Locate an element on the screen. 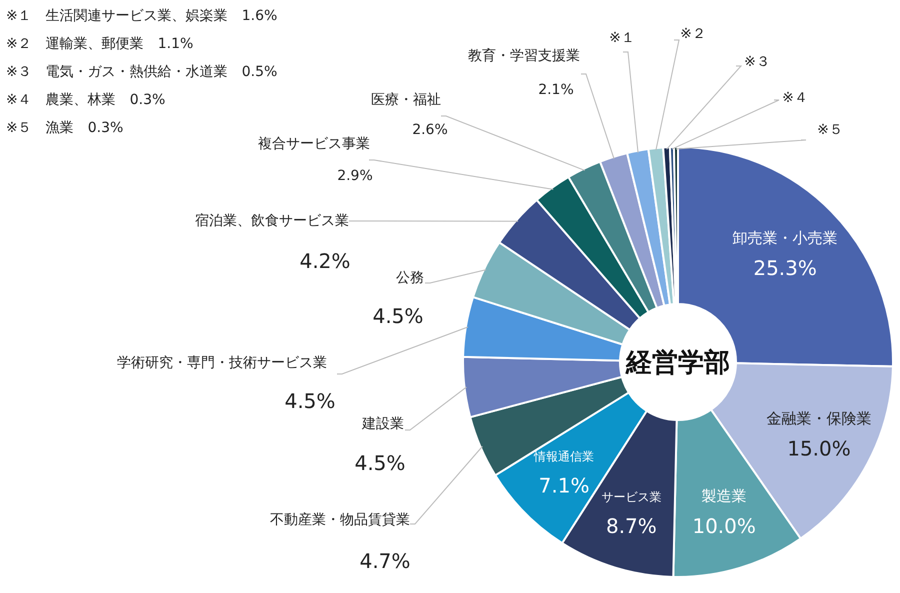  data-label: 15.0% is located at coordinates (819, 448).